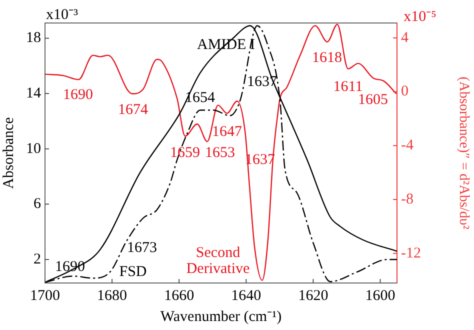 The width and height of the screenshot is (474, 330). What do you see at coordinates (218, 260) in the screenshot?
I see `annotation: Second Derivative` at bounding box center [218, 260].